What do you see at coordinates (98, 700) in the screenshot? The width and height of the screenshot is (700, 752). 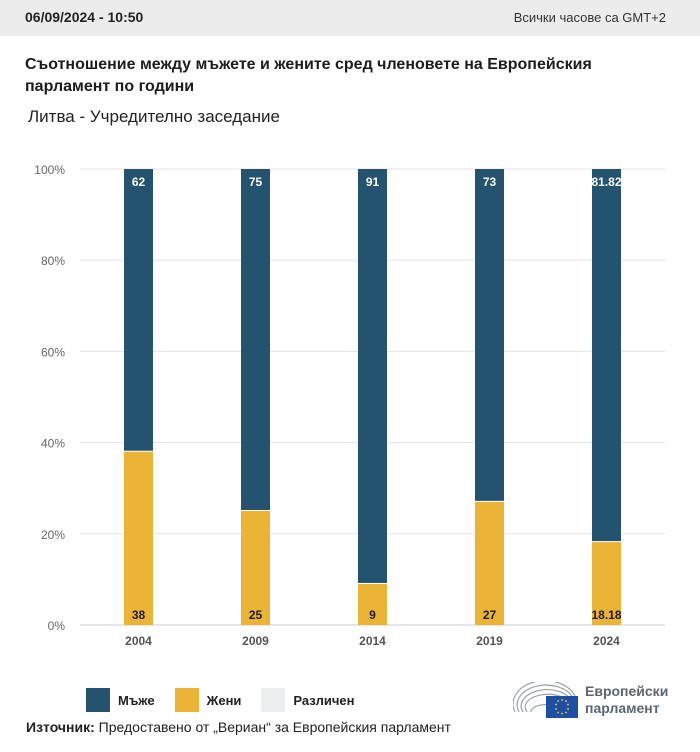 I see `legend-swatch-men` at bounding box center [98, 700].